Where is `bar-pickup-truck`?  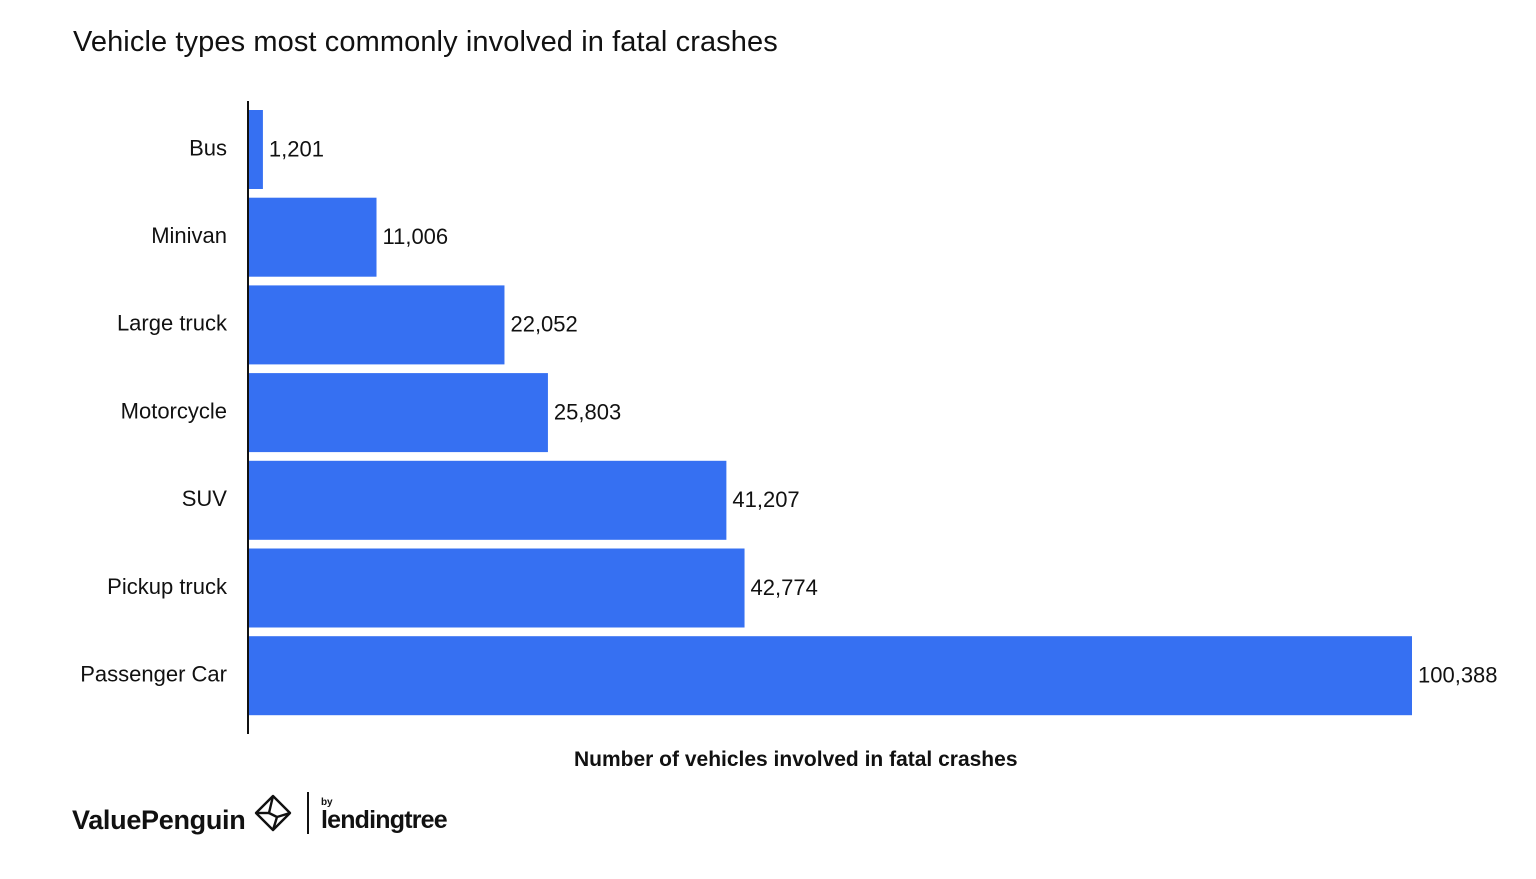
bar-pickup-truck is located at coordinates (497, 588).